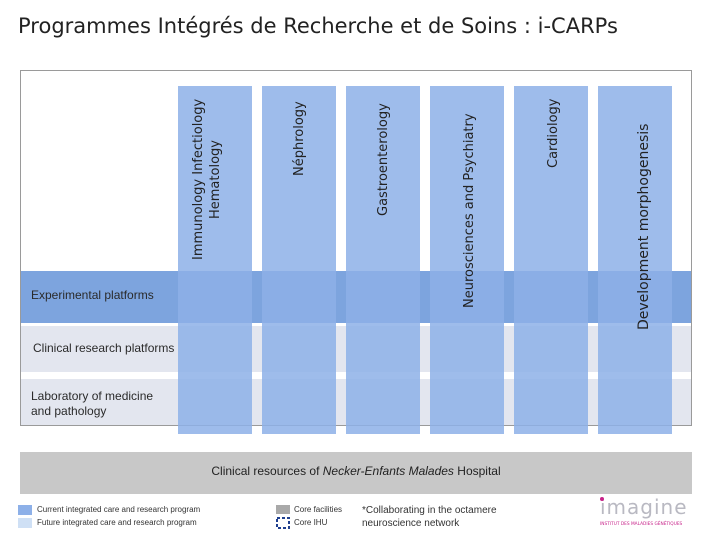 The width and height of the screenshot is (720, 540). Describe the element at coordinates (92, 295) in the screenshot. I see `row-label-experimental: Experimental platforms` at that location.